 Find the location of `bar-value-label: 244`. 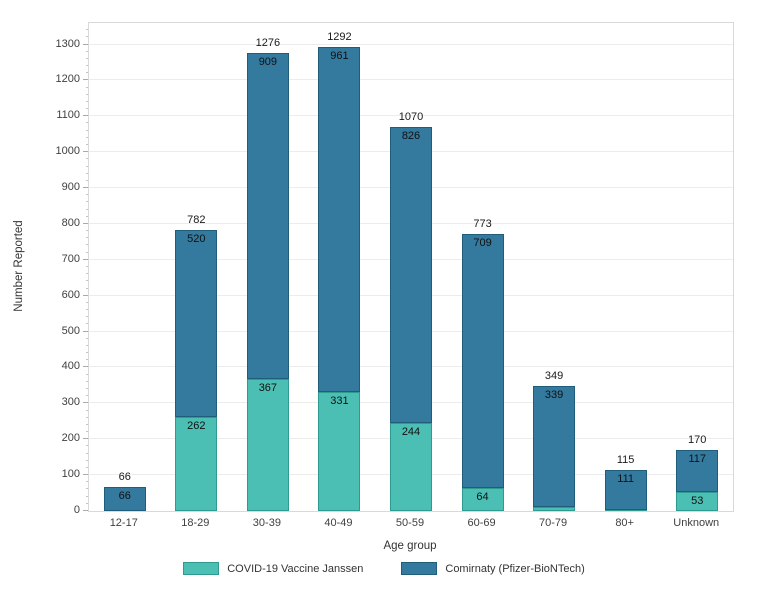

bar-value-label: 244 is located at coordinates (411, 432).